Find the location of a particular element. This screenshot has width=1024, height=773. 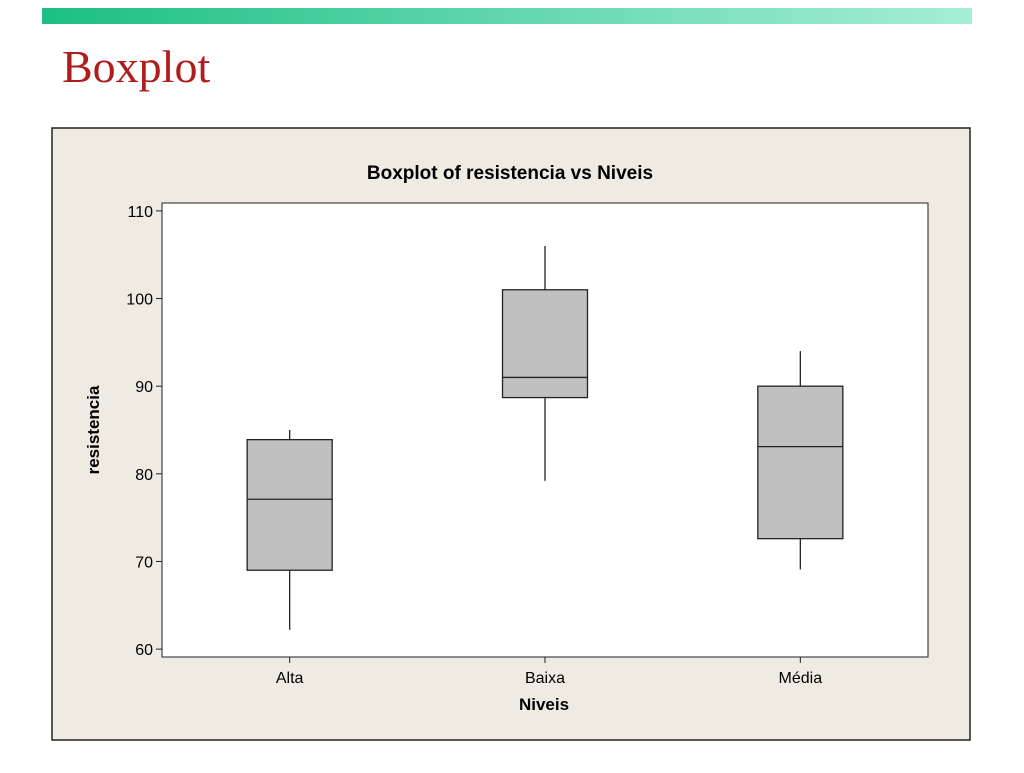

y-tick-label: 90 is located at coordinates (144, 387).